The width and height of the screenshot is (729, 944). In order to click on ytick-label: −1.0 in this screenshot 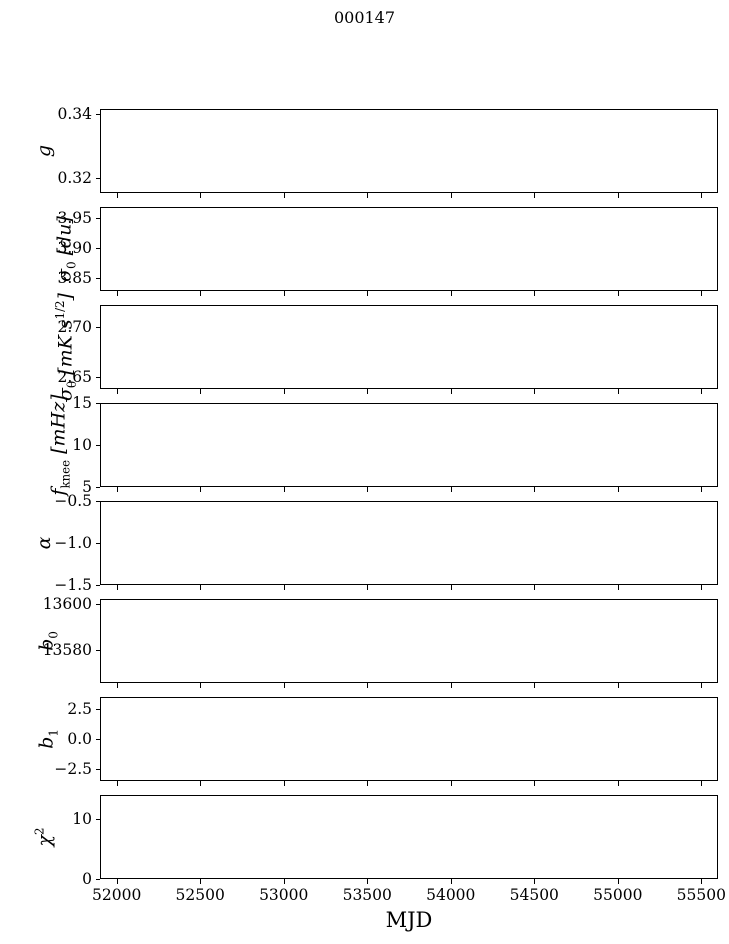, I will do `click(73, 543)`.